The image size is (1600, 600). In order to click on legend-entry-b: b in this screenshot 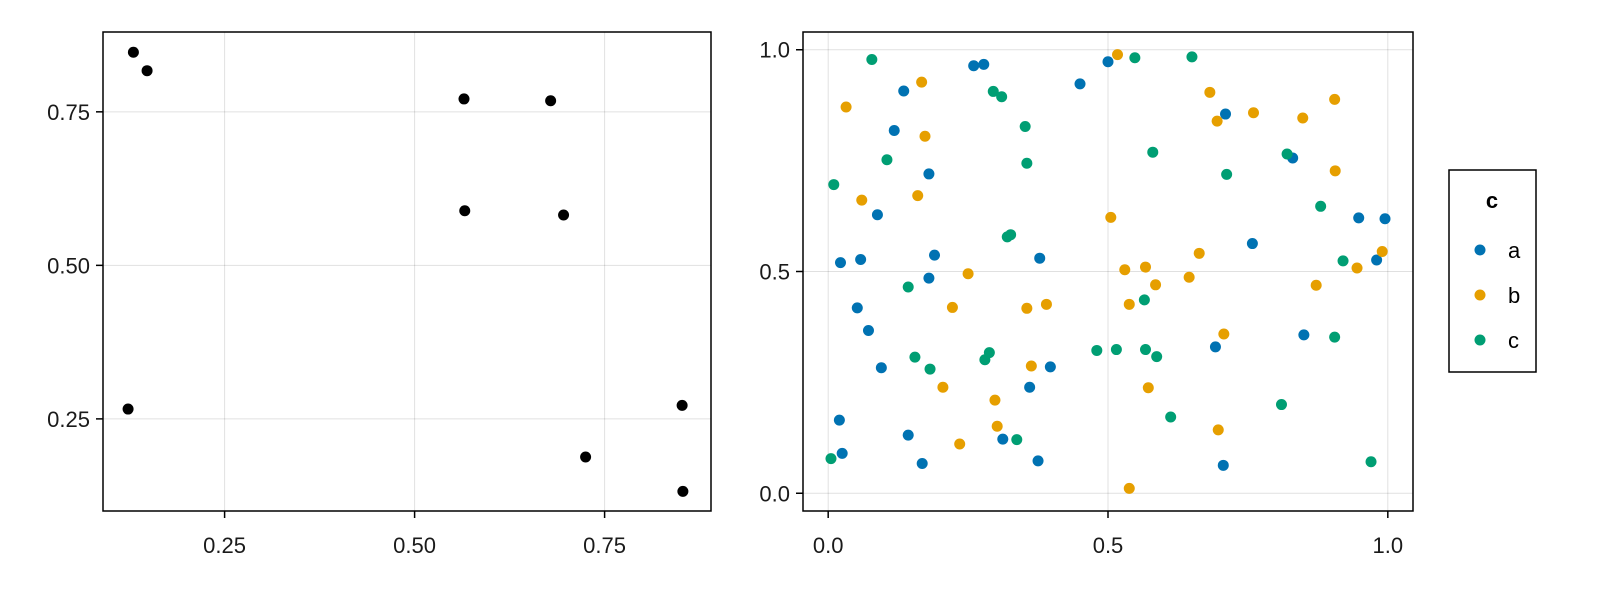, I will do `click(1497, 295)`.